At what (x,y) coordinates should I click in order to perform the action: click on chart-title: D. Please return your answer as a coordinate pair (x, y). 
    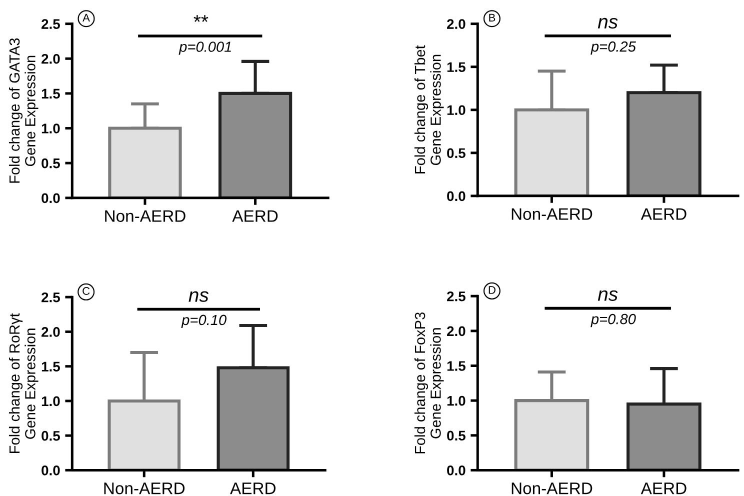
    Looking at the image, I should click on (492, 290).